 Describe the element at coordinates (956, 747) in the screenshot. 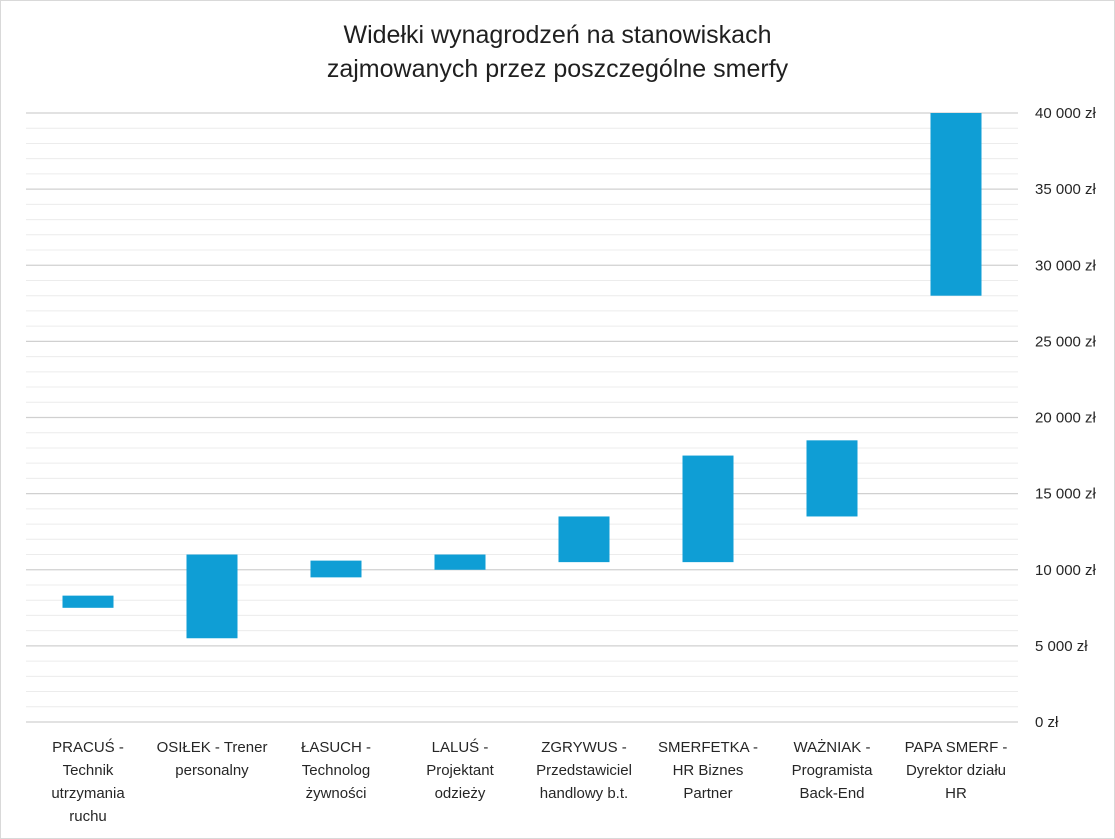

I see `category-label-line: PAPA SMERF -` at that location.